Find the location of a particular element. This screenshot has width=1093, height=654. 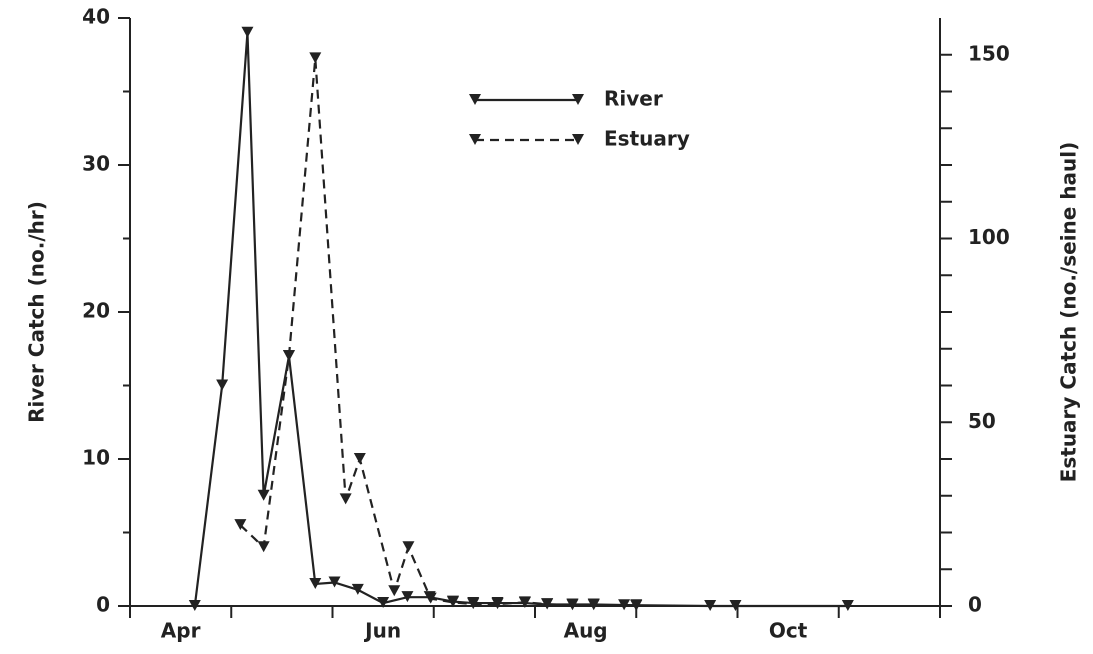

legend-label: Estuary is located at coordinates (647, 139).